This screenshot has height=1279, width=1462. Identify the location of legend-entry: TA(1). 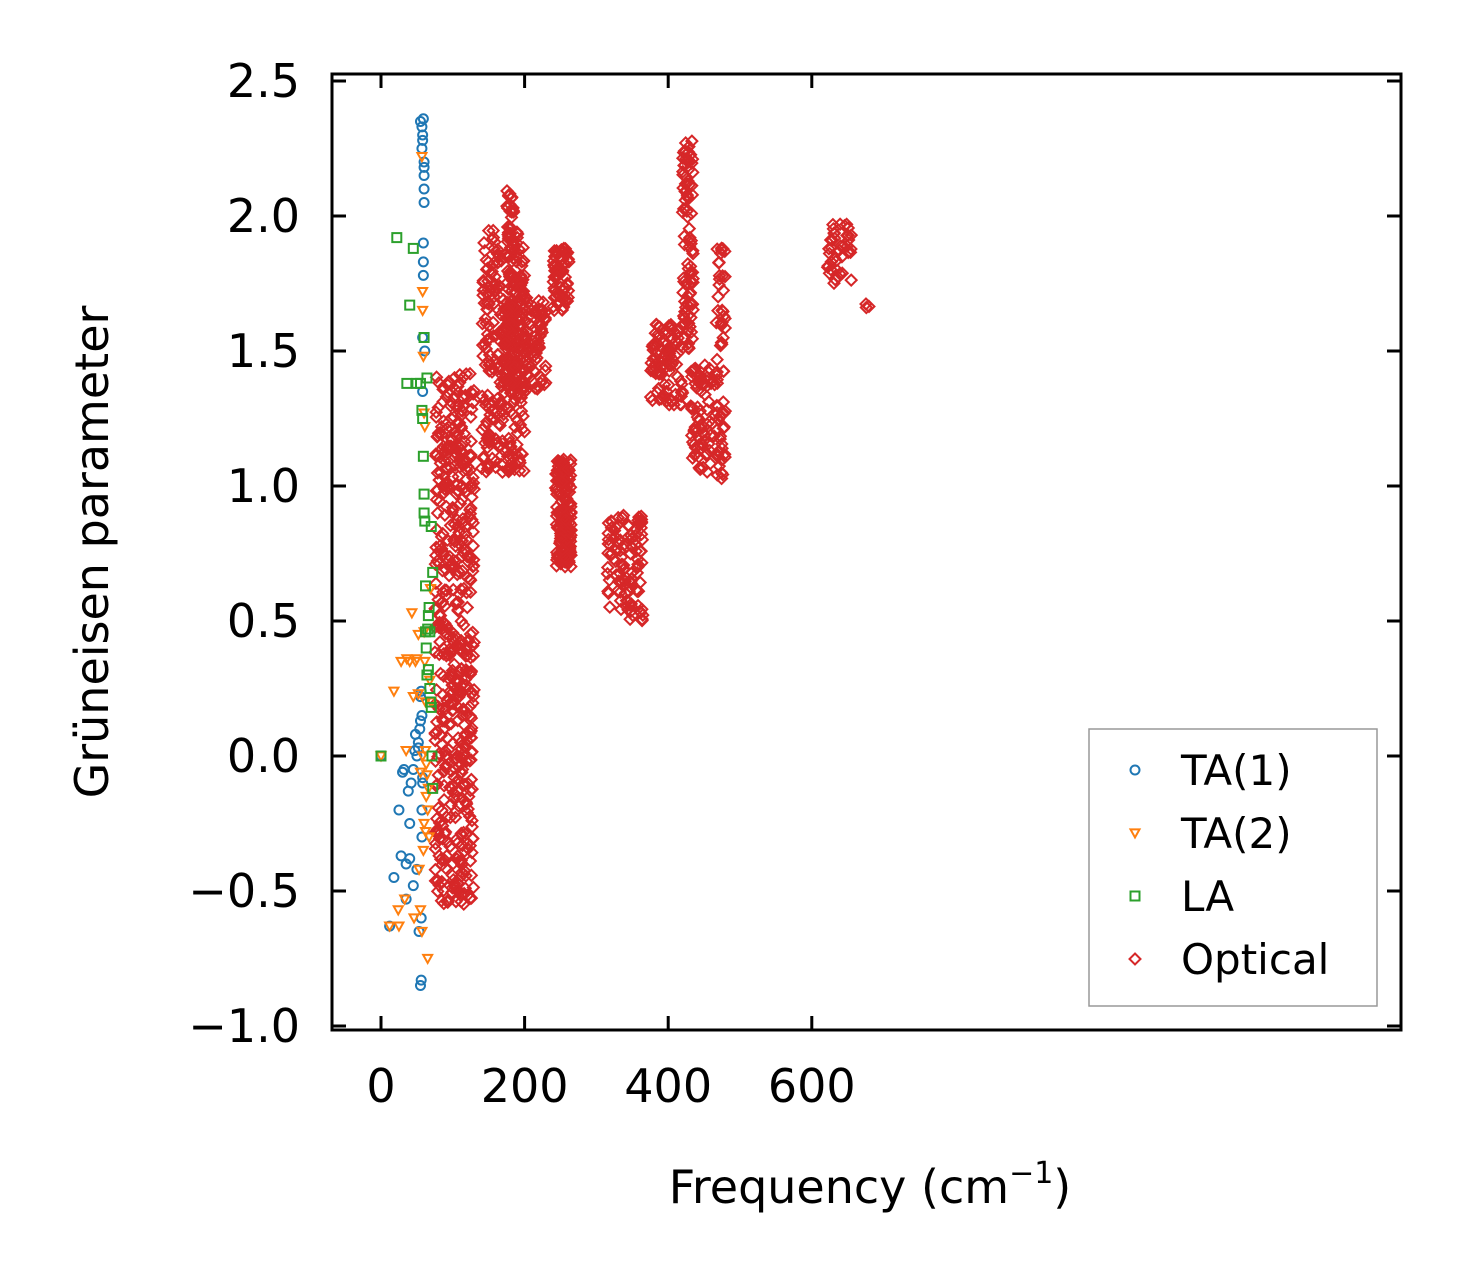
(1210, 770).